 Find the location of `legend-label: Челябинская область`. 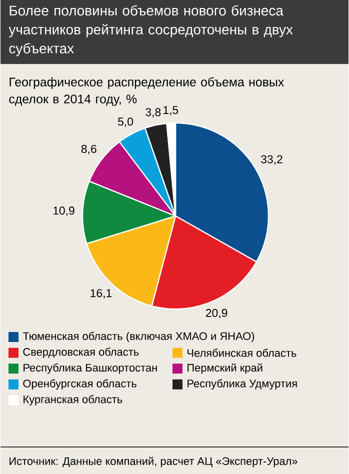

legend-label: Челябинская область is located at coordinates (242, 352).